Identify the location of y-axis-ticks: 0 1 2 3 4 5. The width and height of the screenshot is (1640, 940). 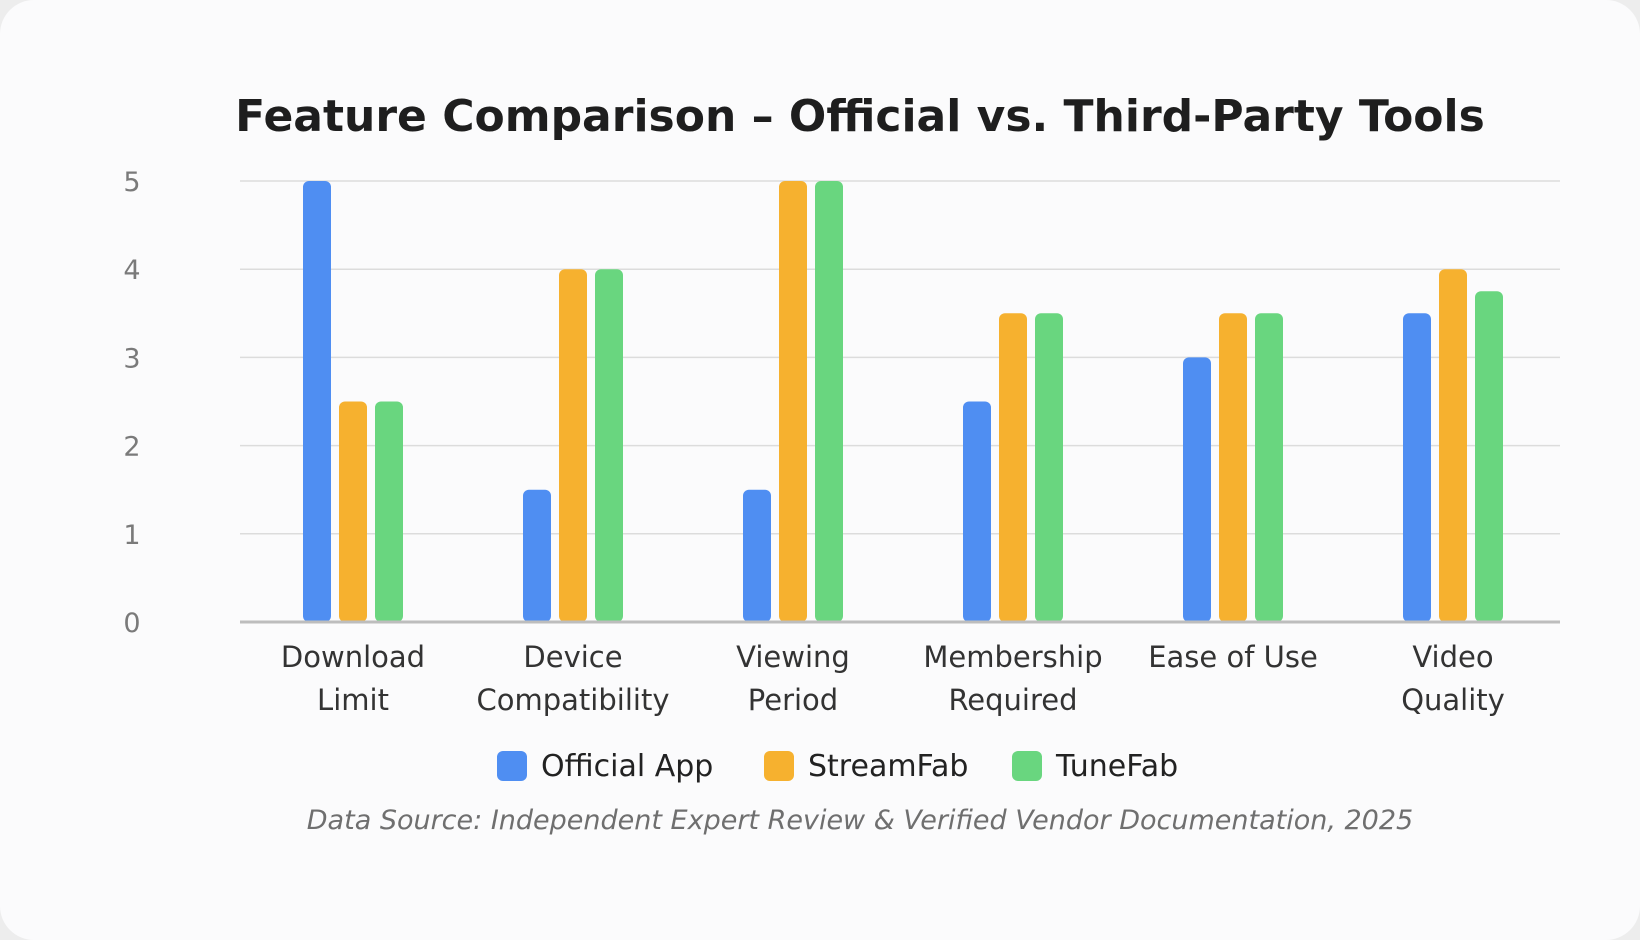
(131, 403).